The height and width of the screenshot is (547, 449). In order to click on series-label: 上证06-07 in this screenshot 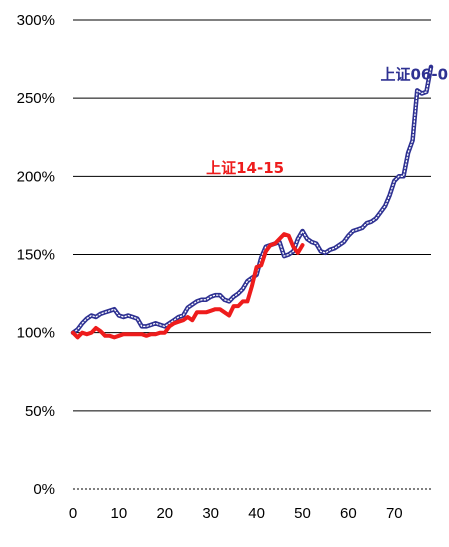, I will do `click(415, 74)`.